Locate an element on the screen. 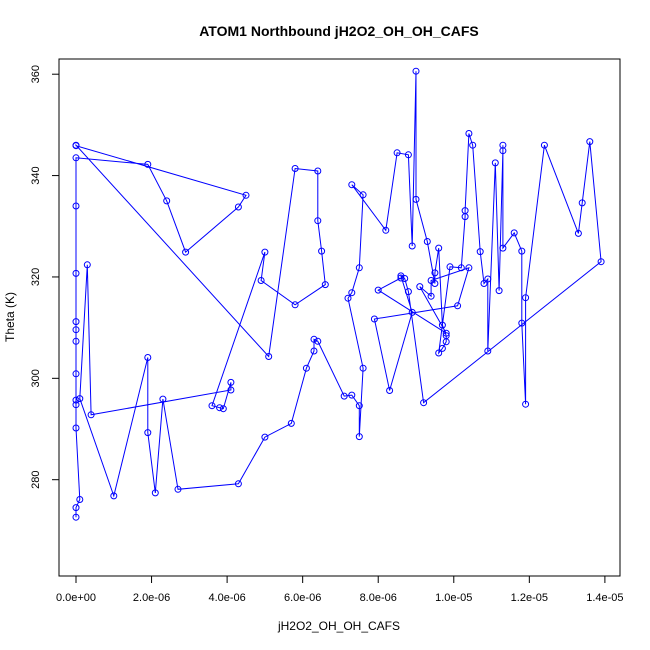 The width and height of the screenshot is (650, 650). x-tick-label: 4.0e-06 is located at coordinates (226, 598).